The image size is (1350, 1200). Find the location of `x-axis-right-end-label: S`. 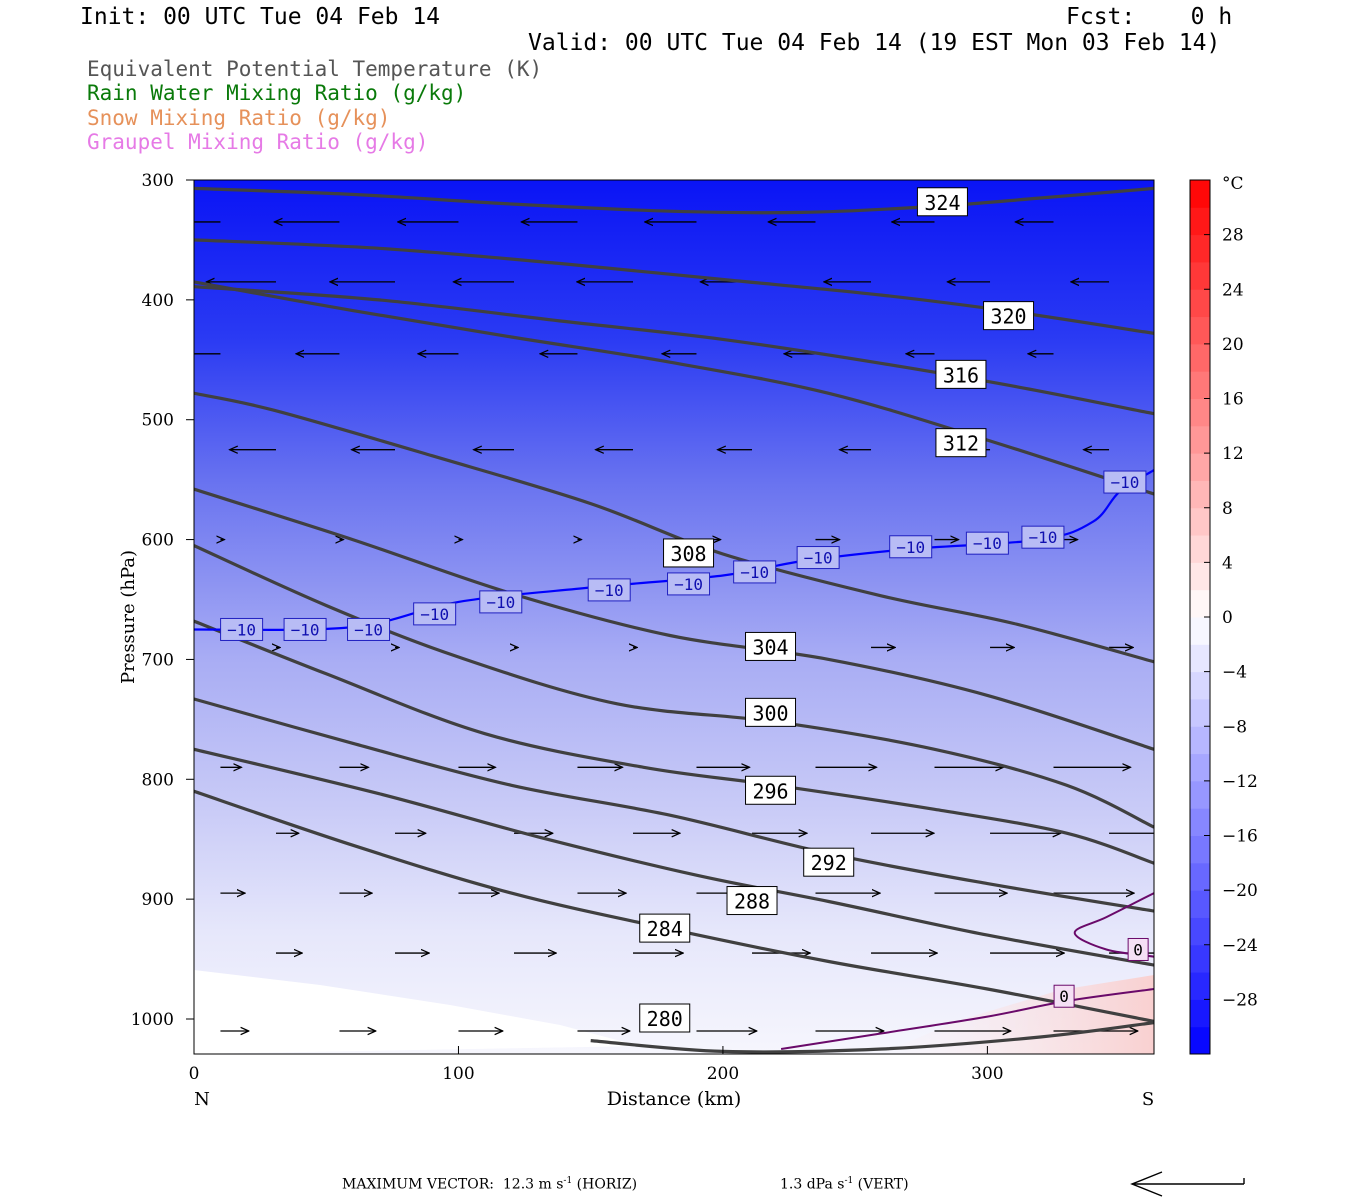

x-axis-right-end-label: S is located at coordinates (1148, 1099).